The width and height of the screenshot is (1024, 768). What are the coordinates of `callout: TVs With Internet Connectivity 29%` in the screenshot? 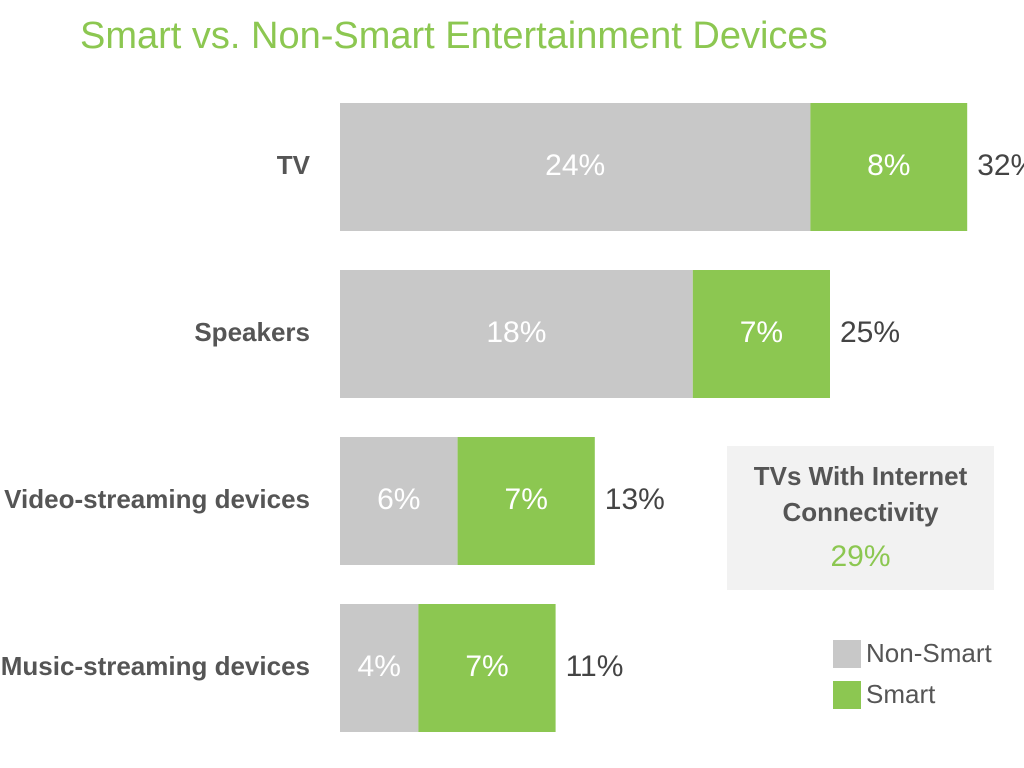 It's located at (860, 518).